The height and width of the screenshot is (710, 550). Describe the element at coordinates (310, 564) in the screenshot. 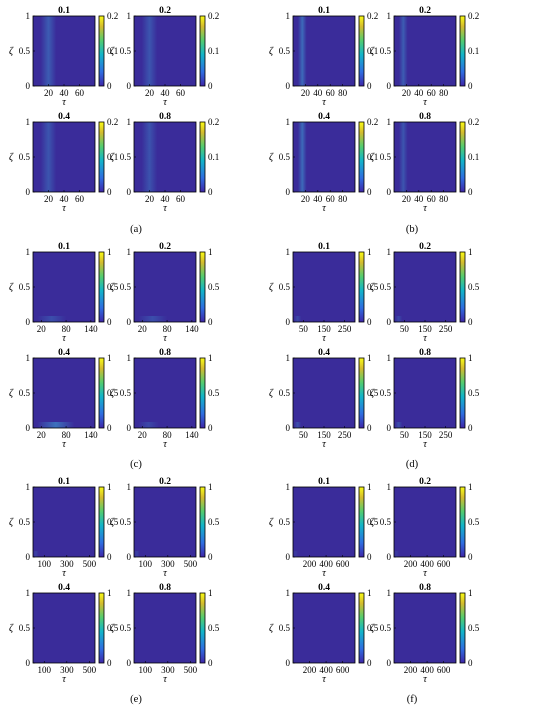

I see `x-tick-label: 200` at that location.